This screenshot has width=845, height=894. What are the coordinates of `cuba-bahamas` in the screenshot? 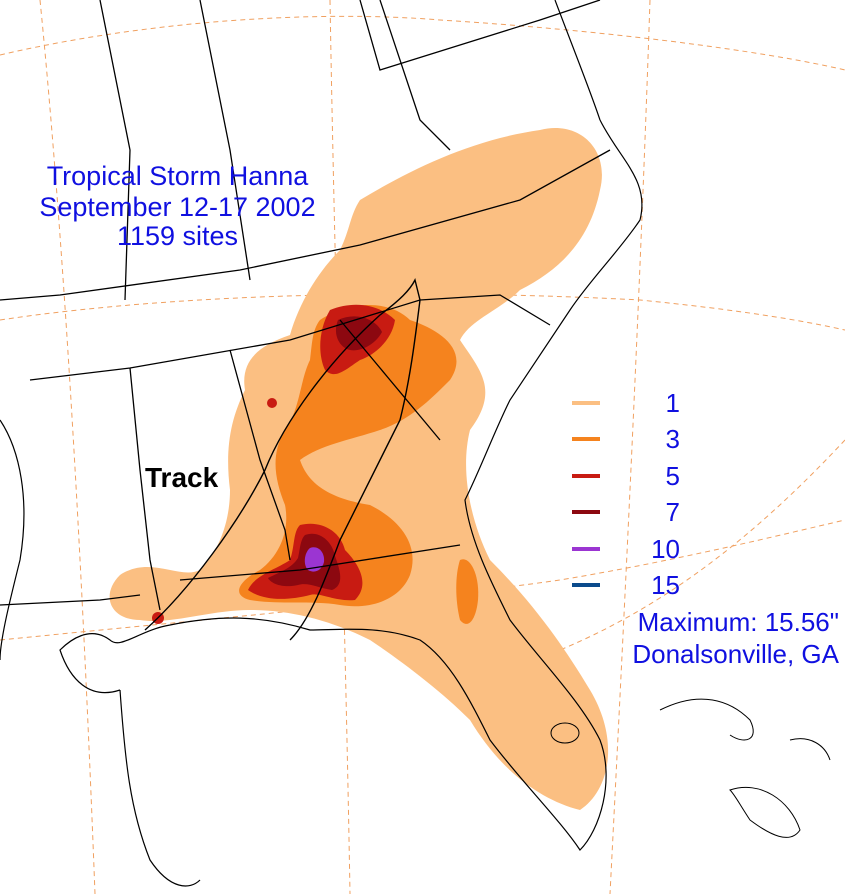 It's located at (690, 768).